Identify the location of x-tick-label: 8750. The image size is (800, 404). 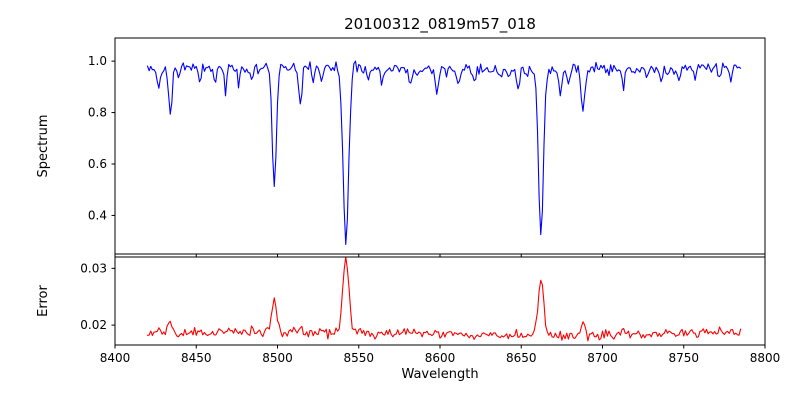
(683, 358).